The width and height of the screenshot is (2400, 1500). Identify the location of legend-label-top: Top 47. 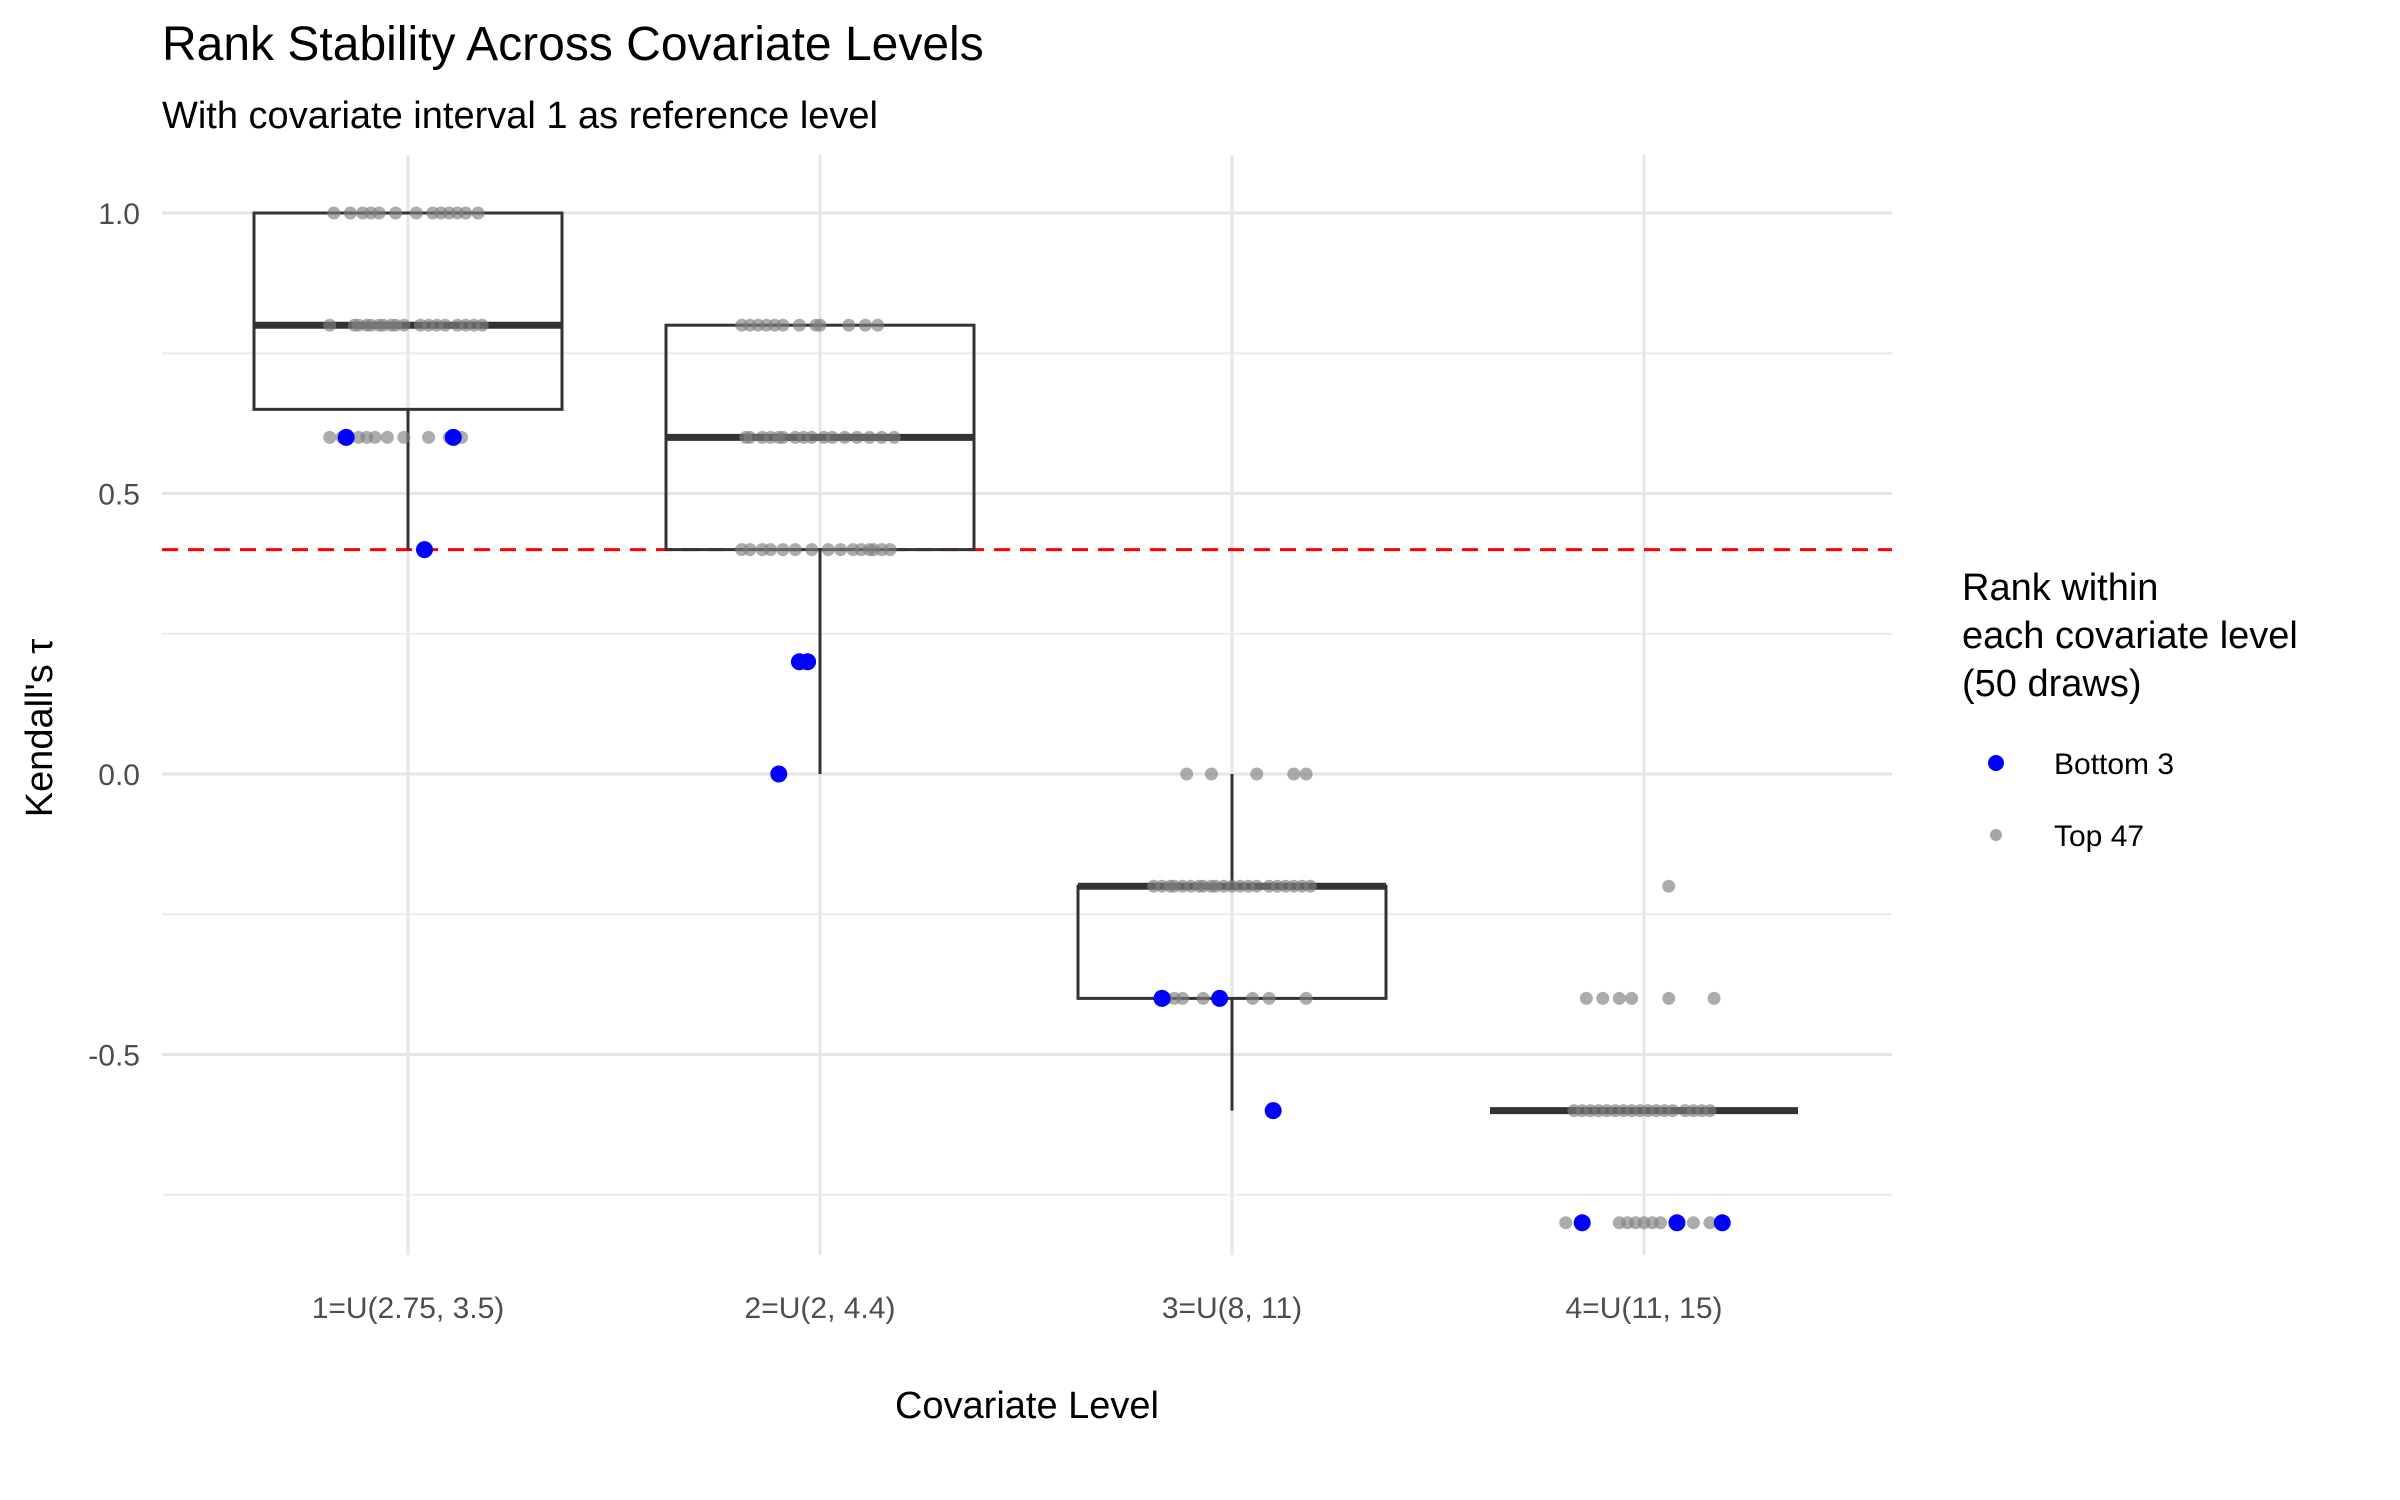
(2099, 836).